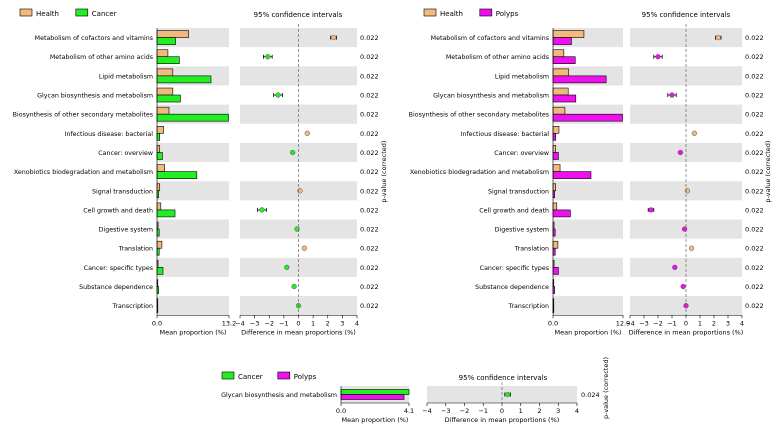 This screenshot has height=442, width=778. What do you see at coordinates (101, 57) in the screenshot?
I see `row-label: Metabolism of other amino acids` at bounding box center [101, 57].